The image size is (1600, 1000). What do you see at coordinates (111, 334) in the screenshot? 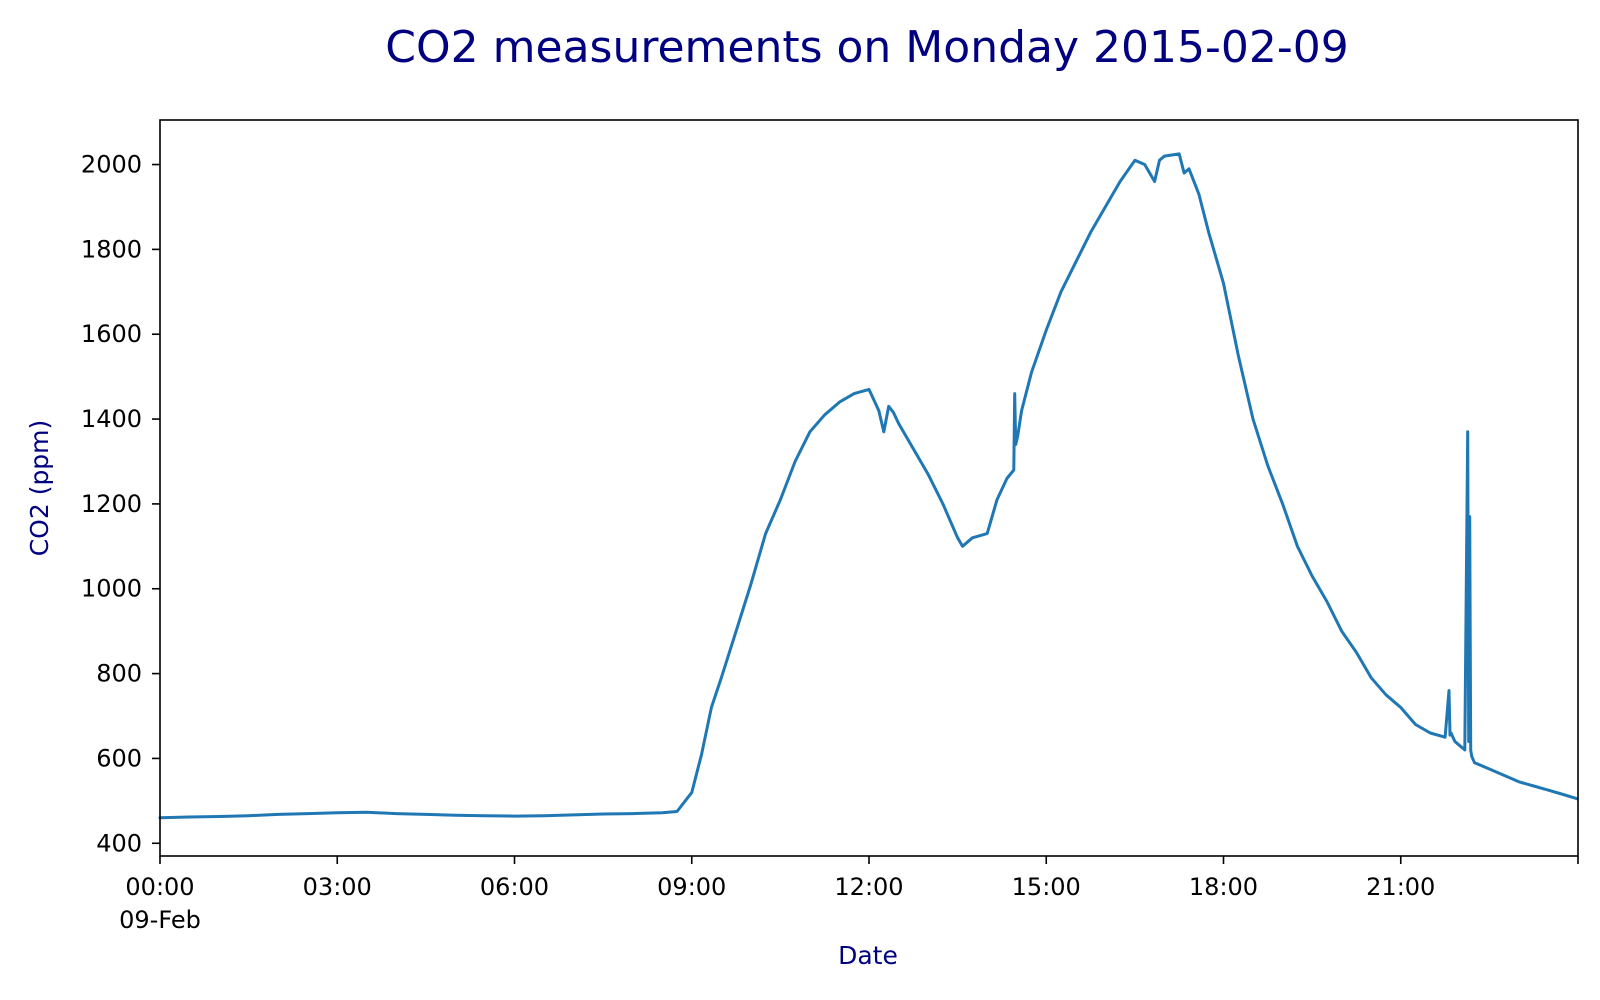
I see `y-tick-label: 1600` at bounding box center [111, 334].